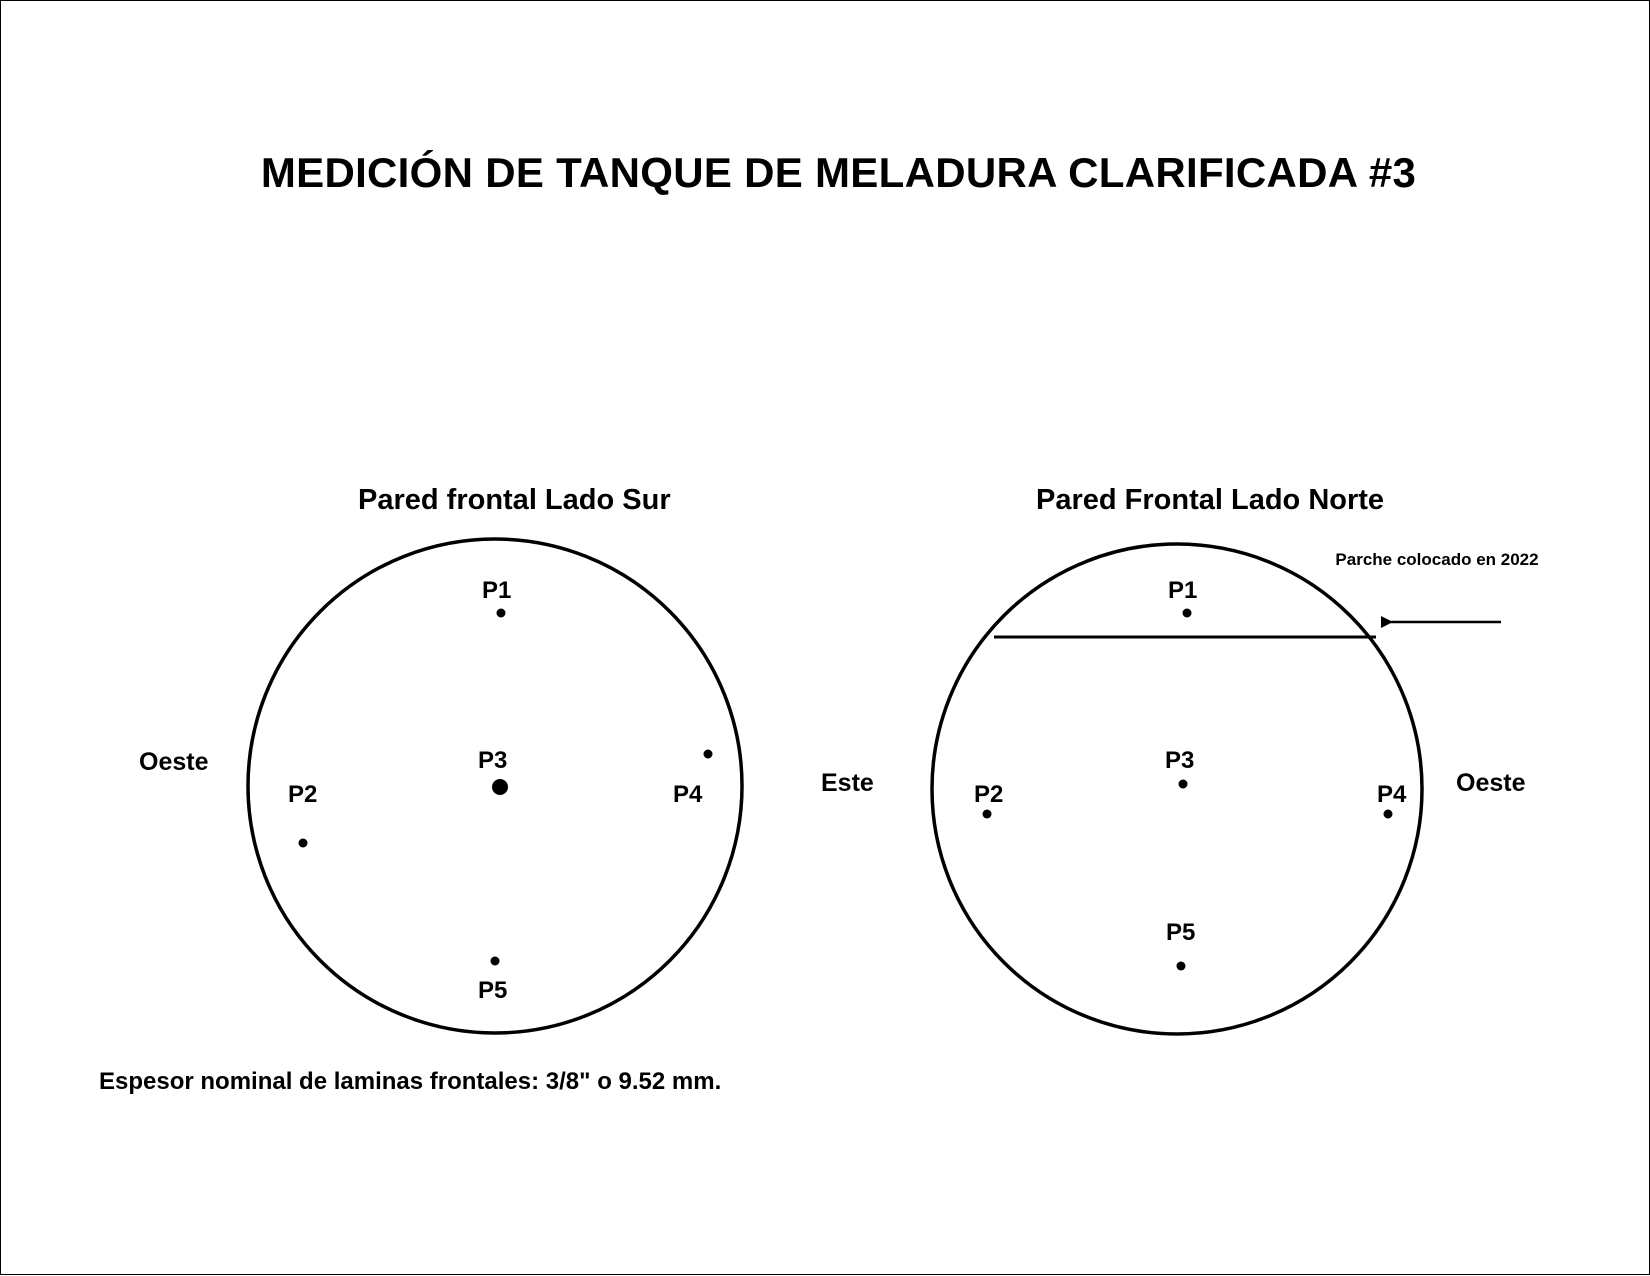 Image resolution: width=1650 pixels, height=1276 pixels. What do you see at coordinates (1183, 590) in the screenshot?
I see `north-p1-label: P1` at bounding box center [1183, 590].